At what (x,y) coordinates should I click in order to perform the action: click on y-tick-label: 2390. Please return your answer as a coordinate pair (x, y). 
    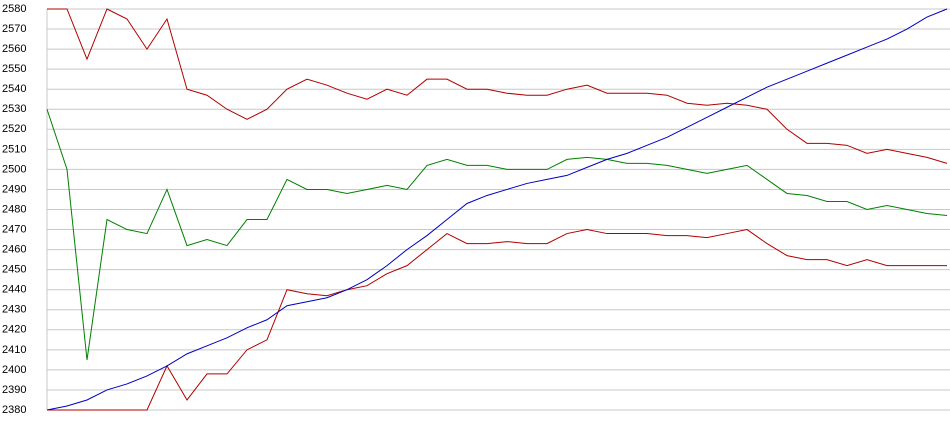
    Looking at the image, I should click on (14, 390).